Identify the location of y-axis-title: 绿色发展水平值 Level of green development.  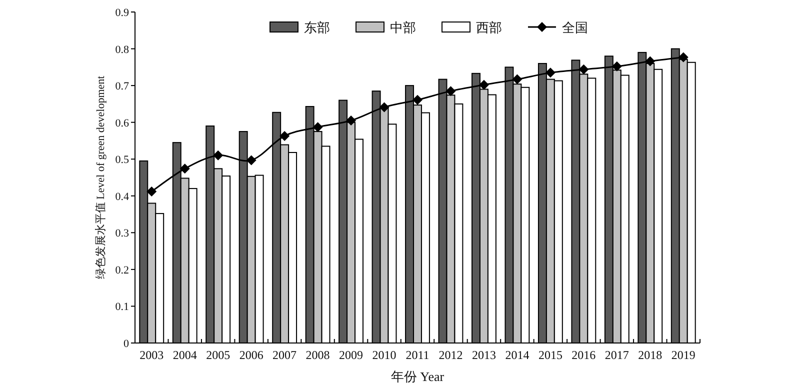
(100, 178).